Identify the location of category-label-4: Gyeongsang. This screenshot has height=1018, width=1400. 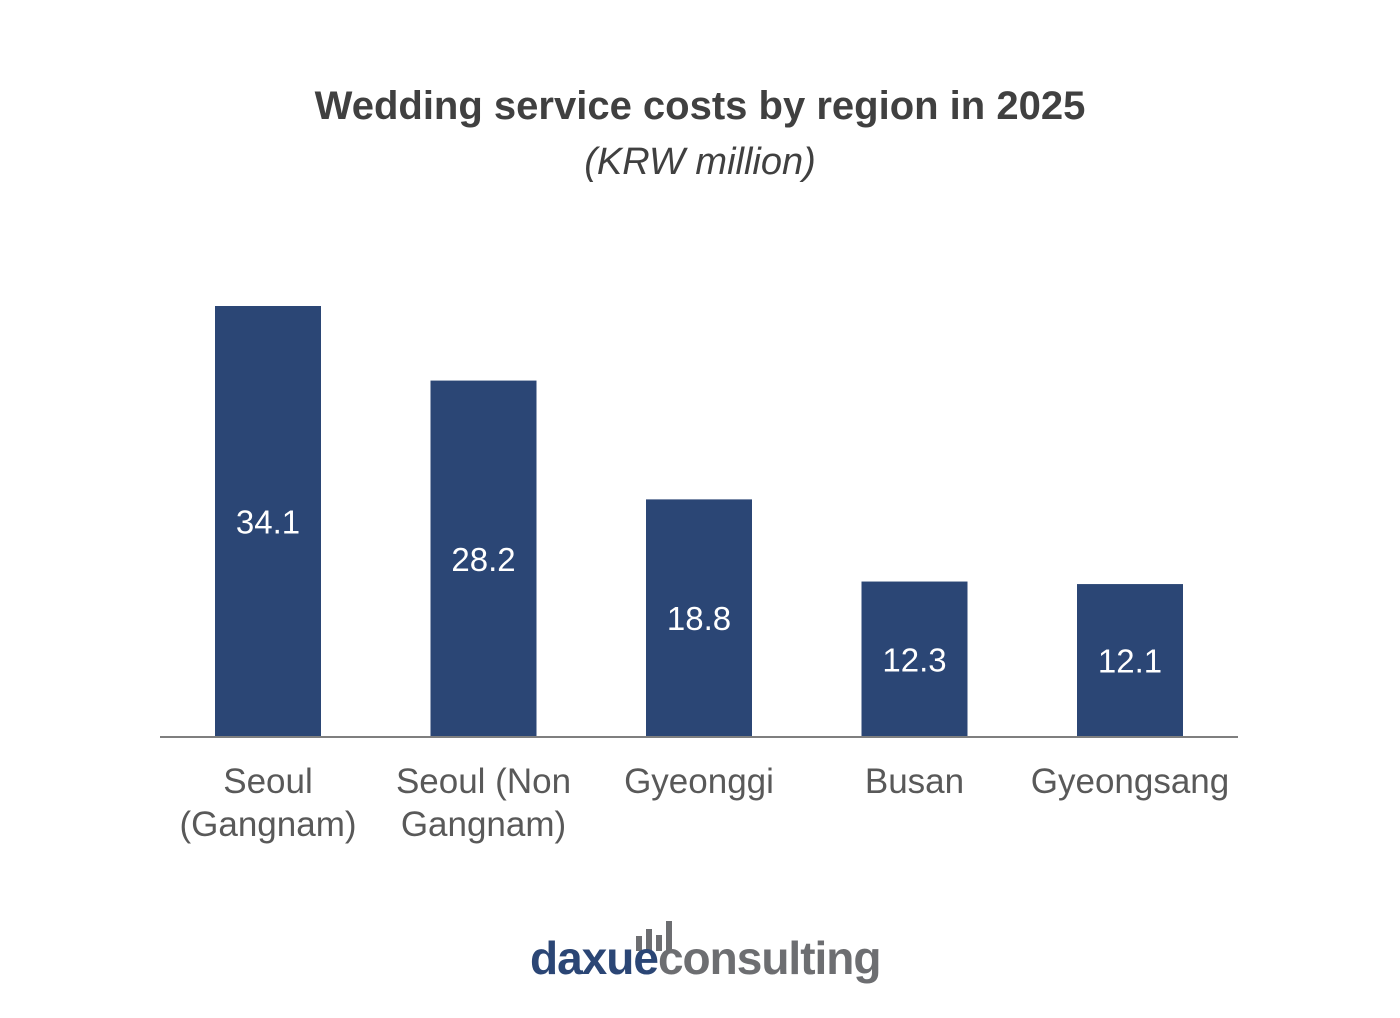
(1130, 781).